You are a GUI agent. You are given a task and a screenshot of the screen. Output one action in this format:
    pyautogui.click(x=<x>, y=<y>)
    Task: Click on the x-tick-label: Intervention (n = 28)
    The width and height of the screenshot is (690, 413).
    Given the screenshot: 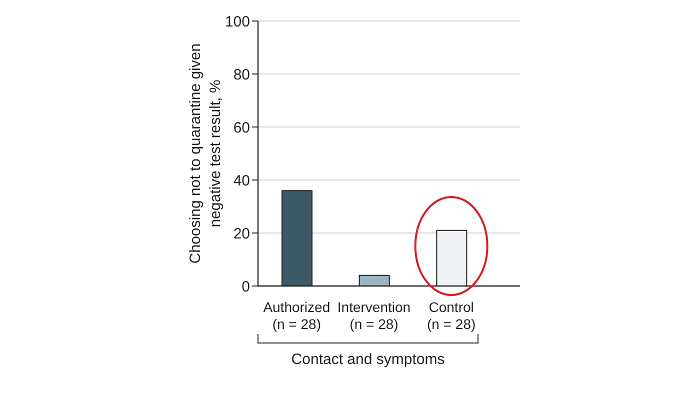 What is the action you would take?
    pyautogui.click(x=374, y=315)
    